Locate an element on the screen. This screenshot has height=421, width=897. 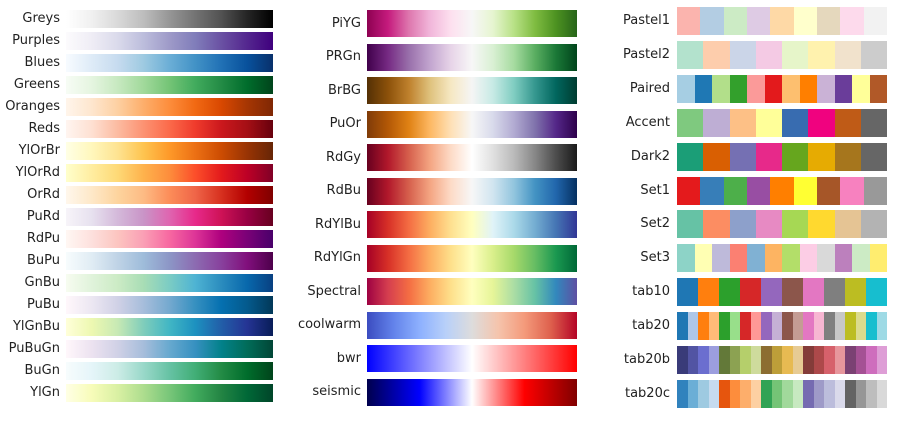
colormap-bar-PRGn is located at coordinates (472, 57).